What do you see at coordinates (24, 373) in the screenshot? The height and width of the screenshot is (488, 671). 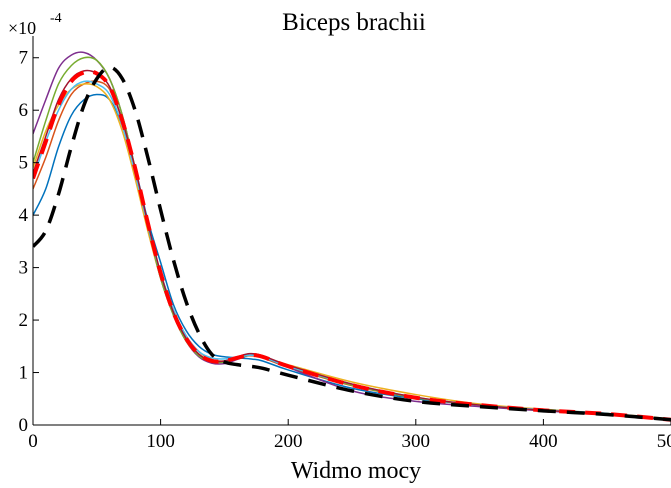 I see `y-tick-label: 1` at bounding box center [24, 373].